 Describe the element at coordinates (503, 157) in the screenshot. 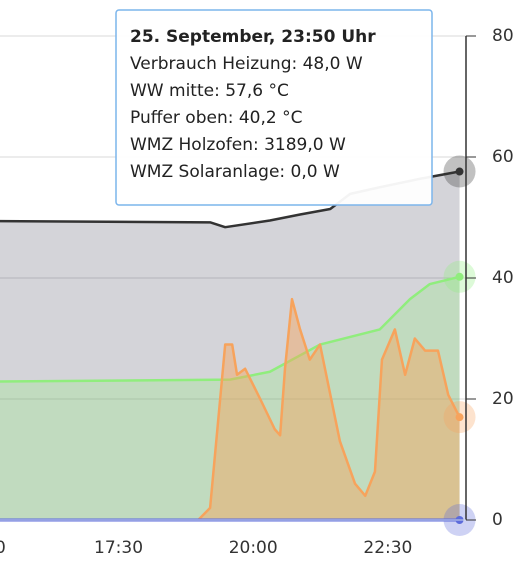

I see `y-tick-label: 60` at that location.